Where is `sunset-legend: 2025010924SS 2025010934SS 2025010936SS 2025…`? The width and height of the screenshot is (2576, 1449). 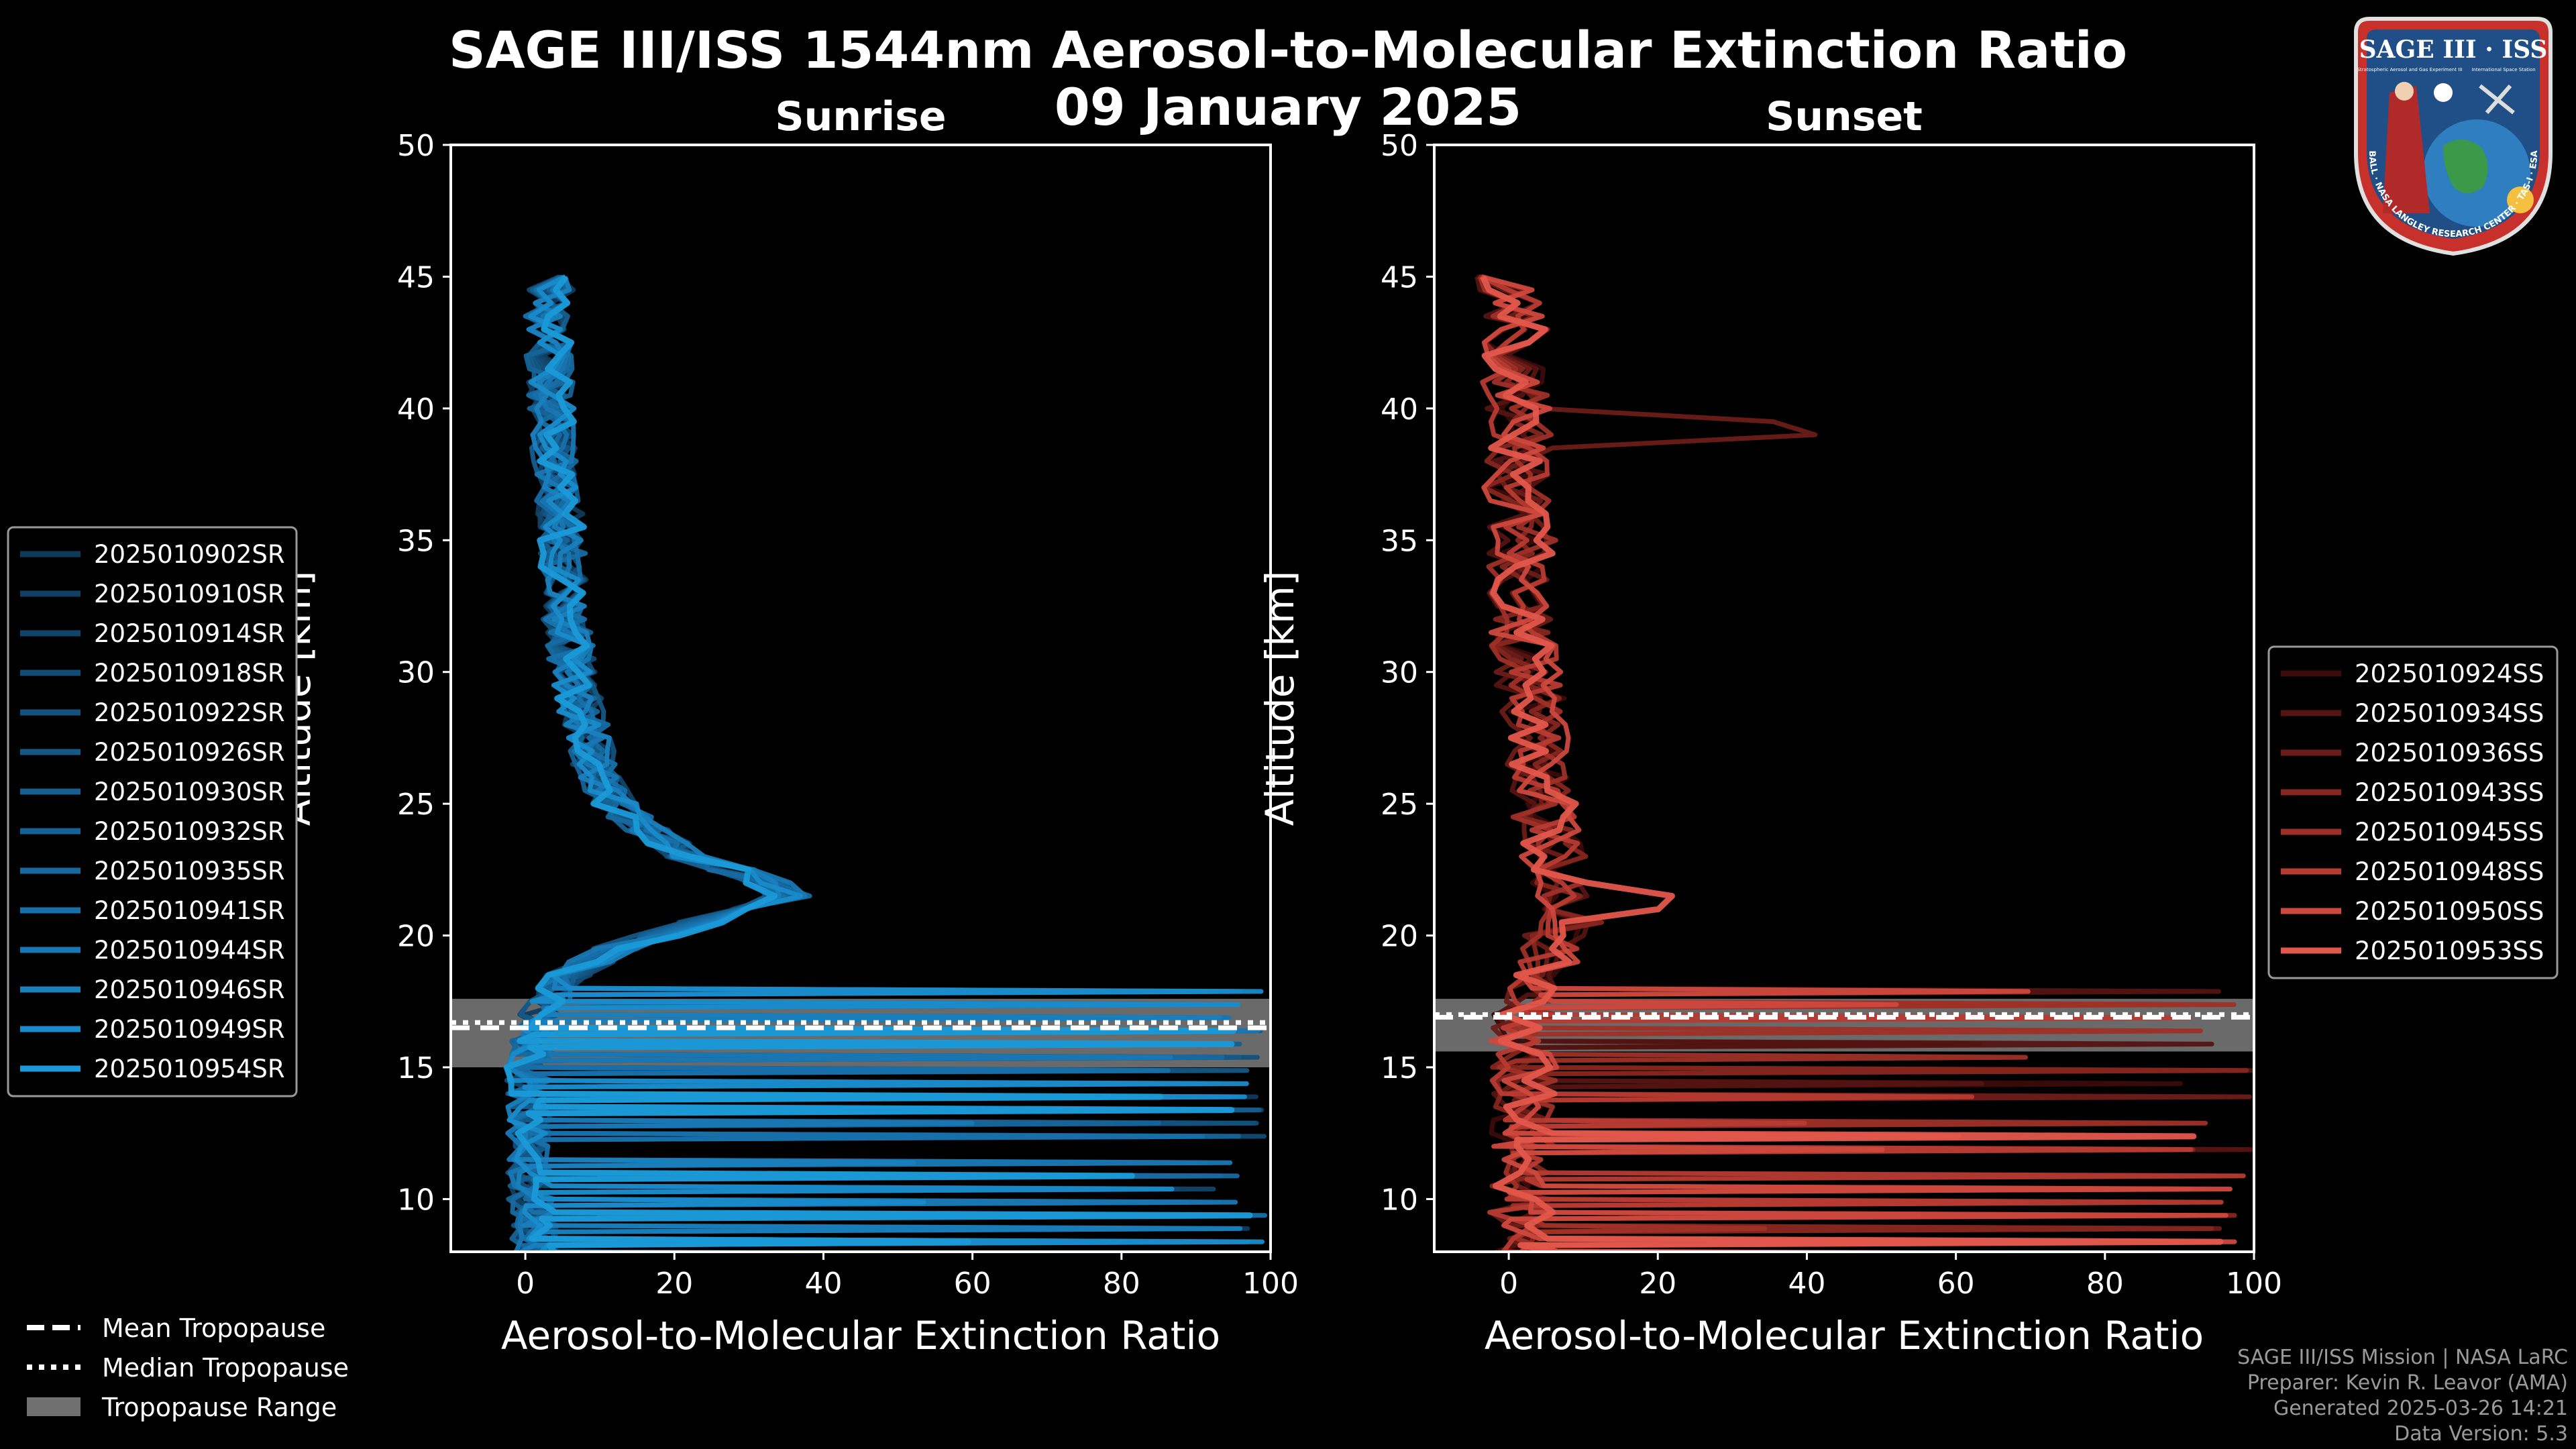
sunset-legend: 2025010924SS 2025010934SS 2025010936SS 2025… is located at coordinates (2413, 812).